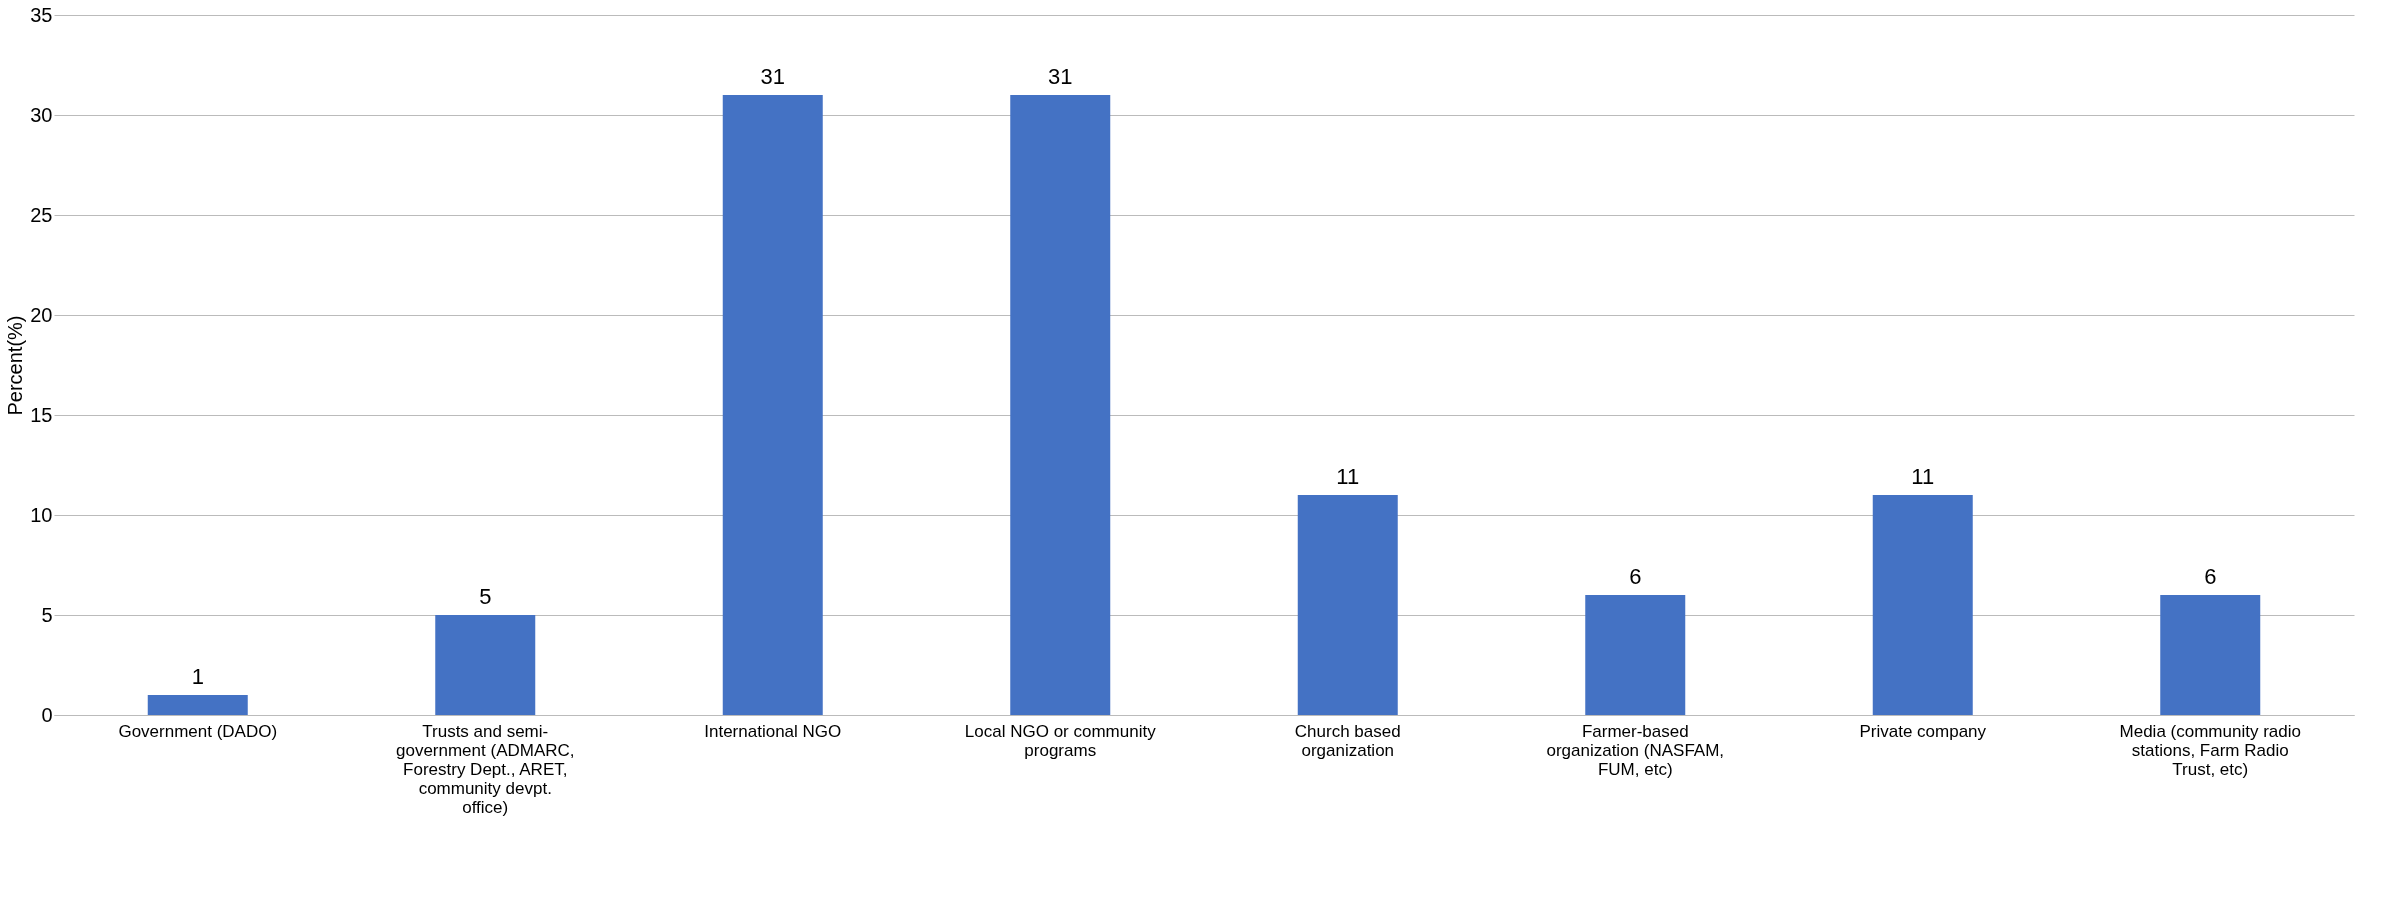  Describe the element at coordinates (47, 614) in the screenshot. I see `y-tick-label: 5` at that location.